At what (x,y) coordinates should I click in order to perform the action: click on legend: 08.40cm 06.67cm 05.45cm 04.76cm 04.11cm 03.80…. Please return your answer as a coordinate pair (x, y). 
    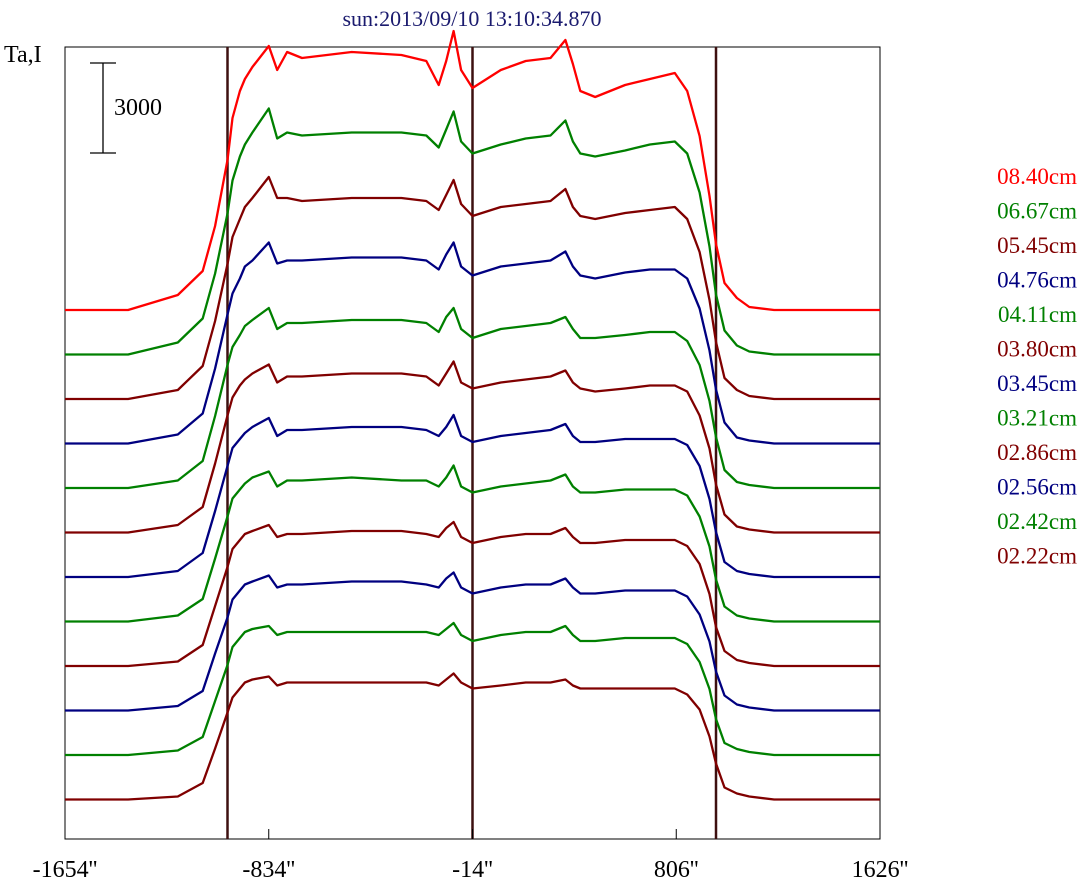
    Looking at the image, I should click on (1037, 366).